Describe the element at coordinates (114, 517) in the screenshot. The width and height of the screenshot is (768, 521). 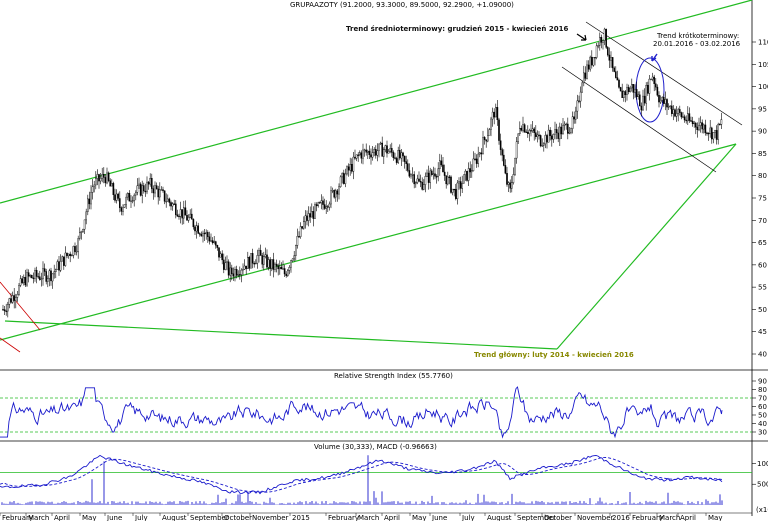
I see `x-tick-label: June` at that location.